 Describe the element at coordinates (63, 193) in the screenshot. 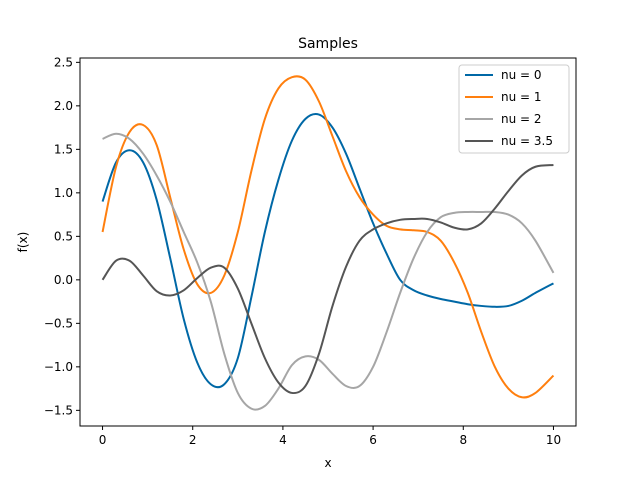

I see `y-tick-label: 1.0` at that location.